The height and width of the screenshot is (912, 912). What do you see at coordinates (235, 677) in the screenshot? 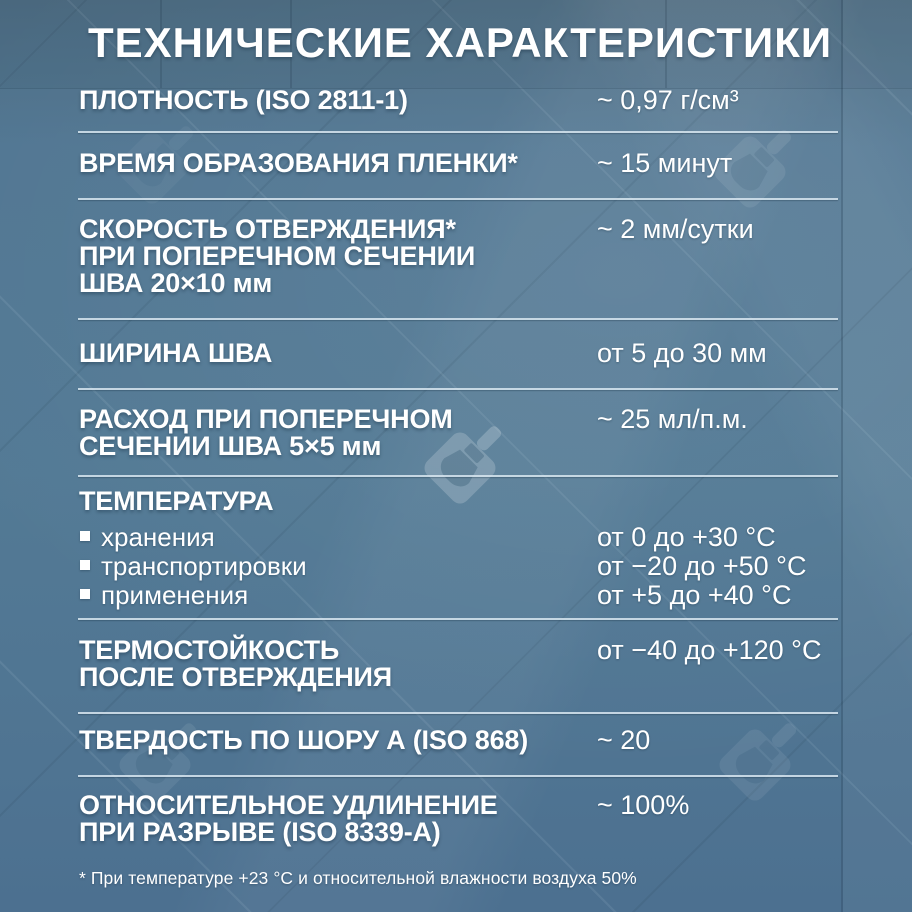
I see `spec-name-line: ПОСЛЕ ОТВЕРЖДЕНИЯ` at bounding box center [235, 677].